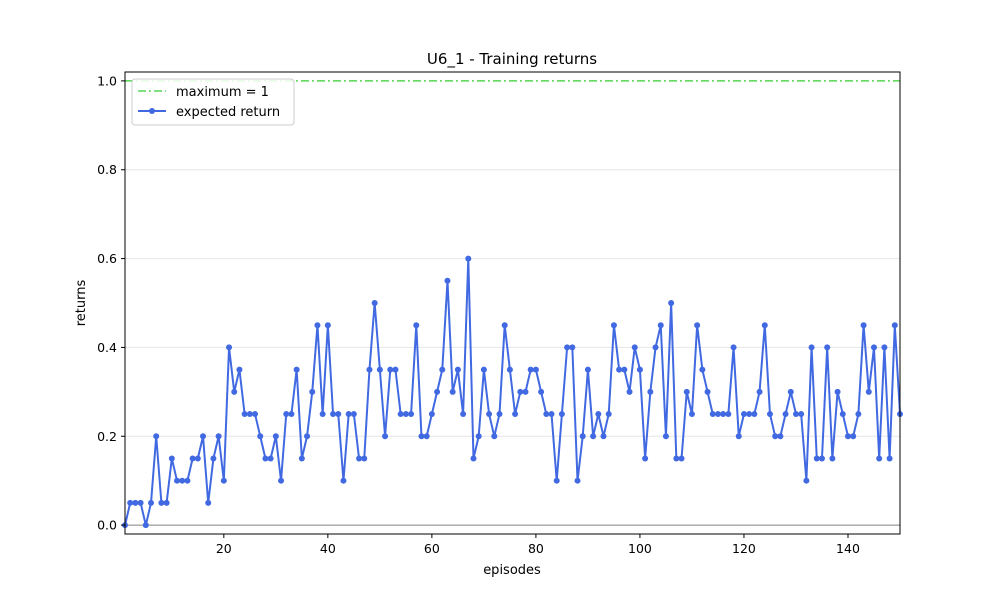  I want to click on x-axis-label: episodes, so click(512, 570).